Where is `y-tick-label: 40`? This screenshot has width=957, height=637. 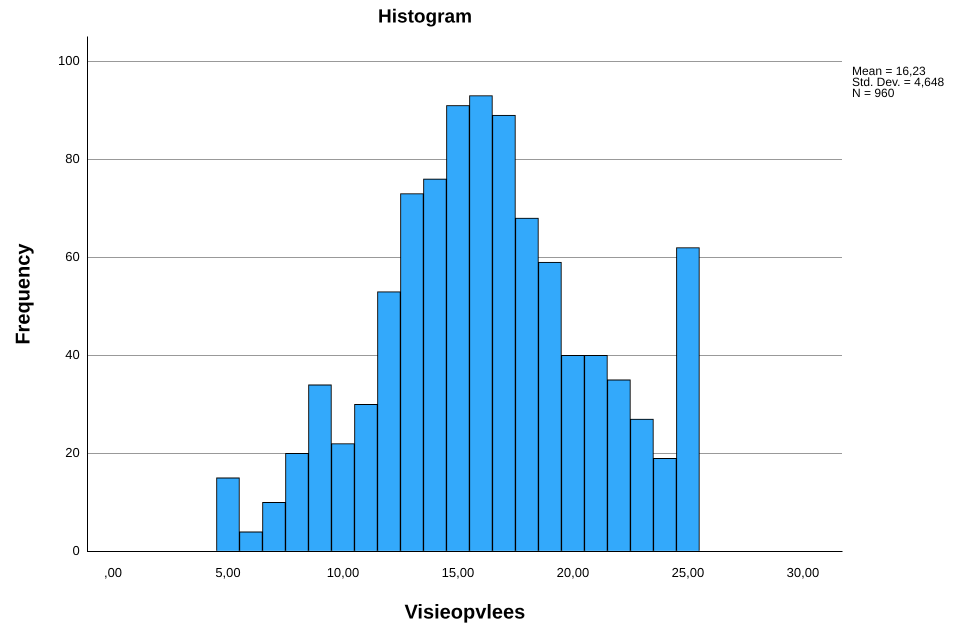
y-tick-label: 40 is located at coordinates (72, 354).